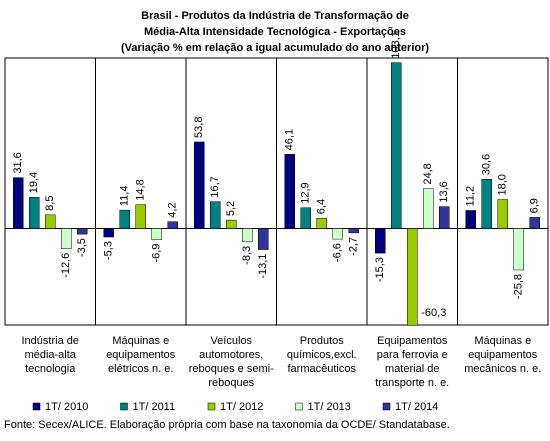 This screenshot has width=550, height=441. What do you see at coordinates (471, 196) in the screenshot?
I see `value-label: 11,2` at bounding box center [471, 196].